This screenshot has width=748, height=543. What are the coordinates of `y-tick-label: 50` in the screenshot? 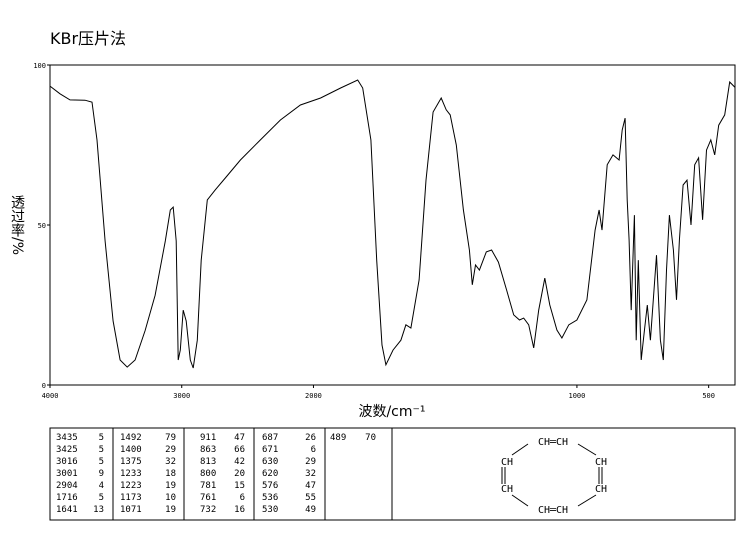 It's located at (42, 226).